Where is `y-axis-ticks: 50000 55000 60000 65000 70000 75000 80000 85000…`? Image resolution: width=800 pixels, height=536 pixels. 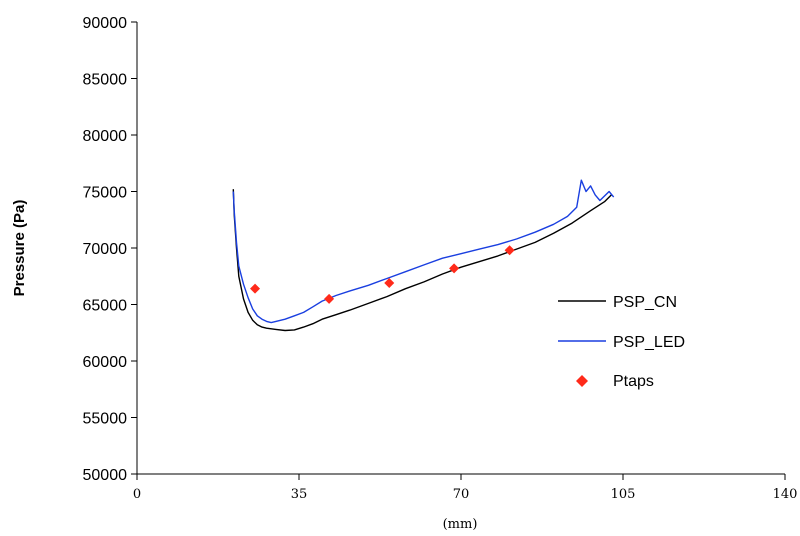 y-axis-ticks: 50000 55000 60000 65000 70000 75000 80000 85000… is located at coordinates (110, 249).